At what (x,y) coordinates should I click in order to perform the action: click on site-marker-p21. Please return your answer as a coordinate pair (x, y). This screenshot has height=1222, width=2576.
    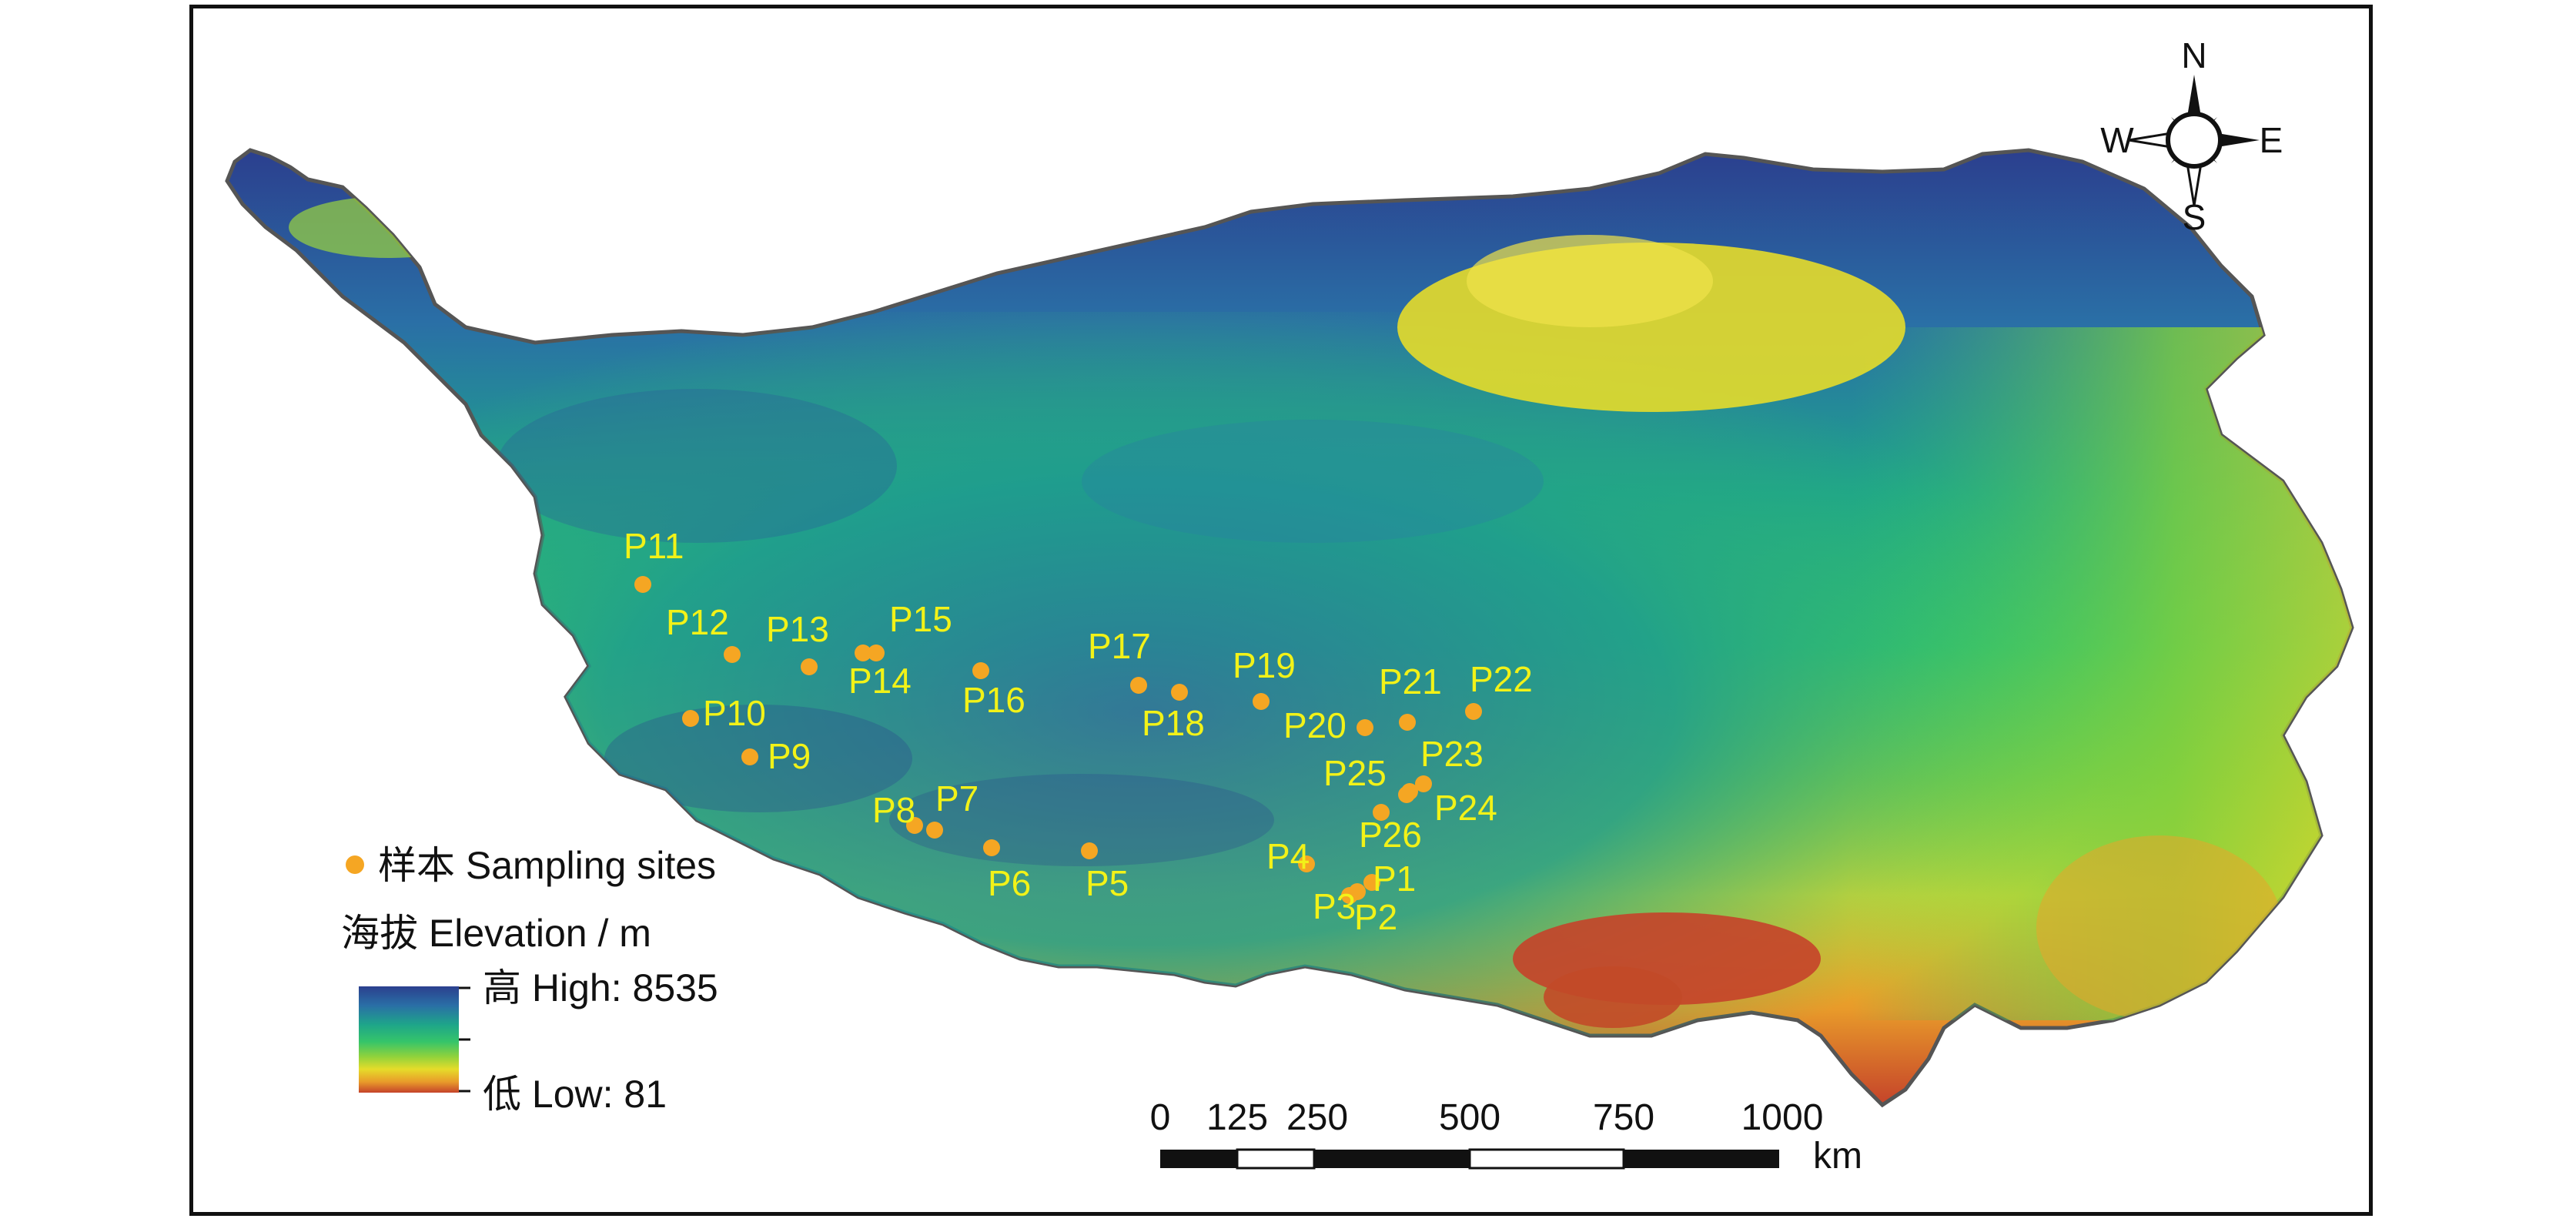
    Looking at the image, I should click on (1407, 722).